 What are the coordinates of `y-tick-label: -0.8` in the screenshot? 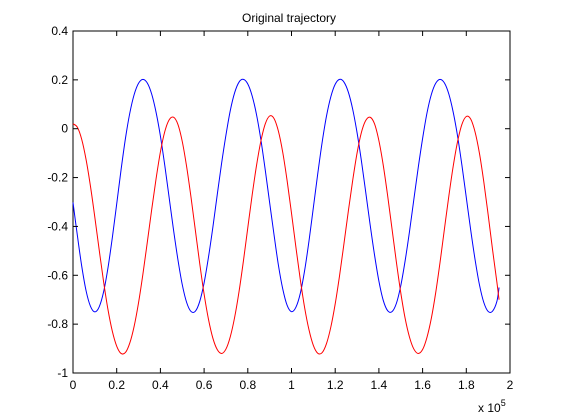 It's located at (57, 324).